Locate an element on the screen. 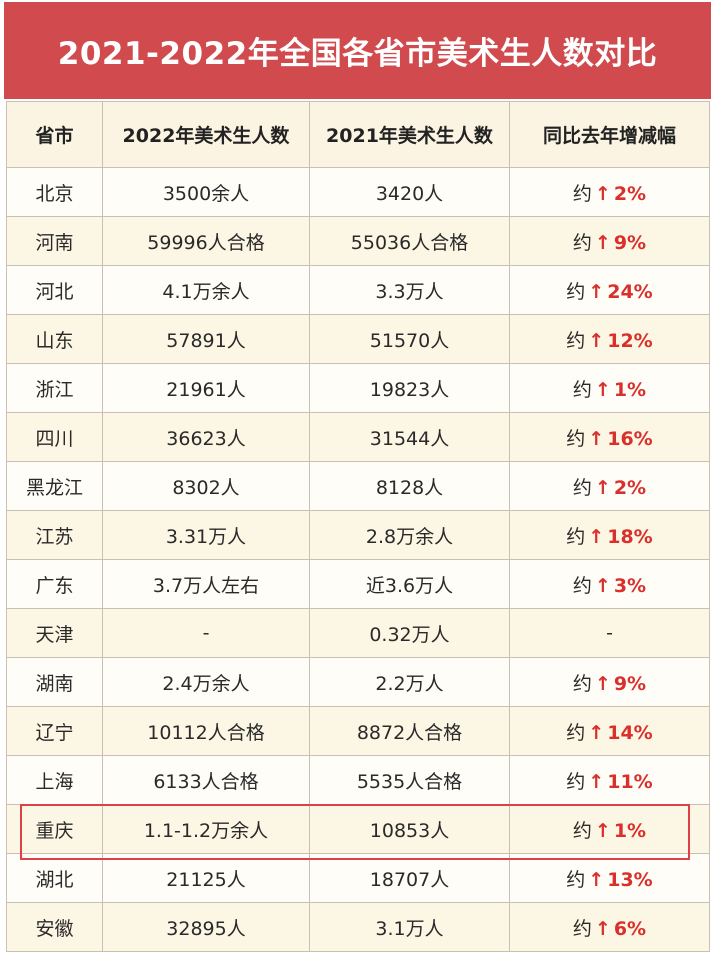 This screenshot has width=715, height=955. cell-province: 湖南 is located at coordinates (54, 682).